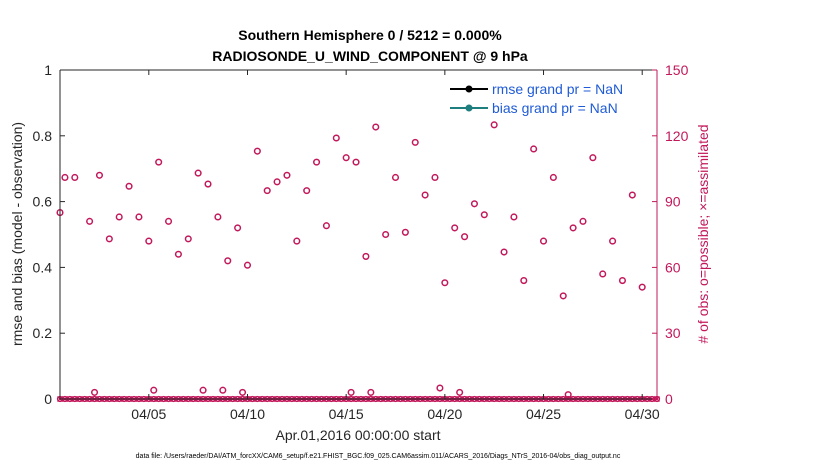 This screenshot has height=470, width=830. Describe the element at coordinates (43, 202) in the screenshot. I see `y-left-tick-label: 0.6` at that location.